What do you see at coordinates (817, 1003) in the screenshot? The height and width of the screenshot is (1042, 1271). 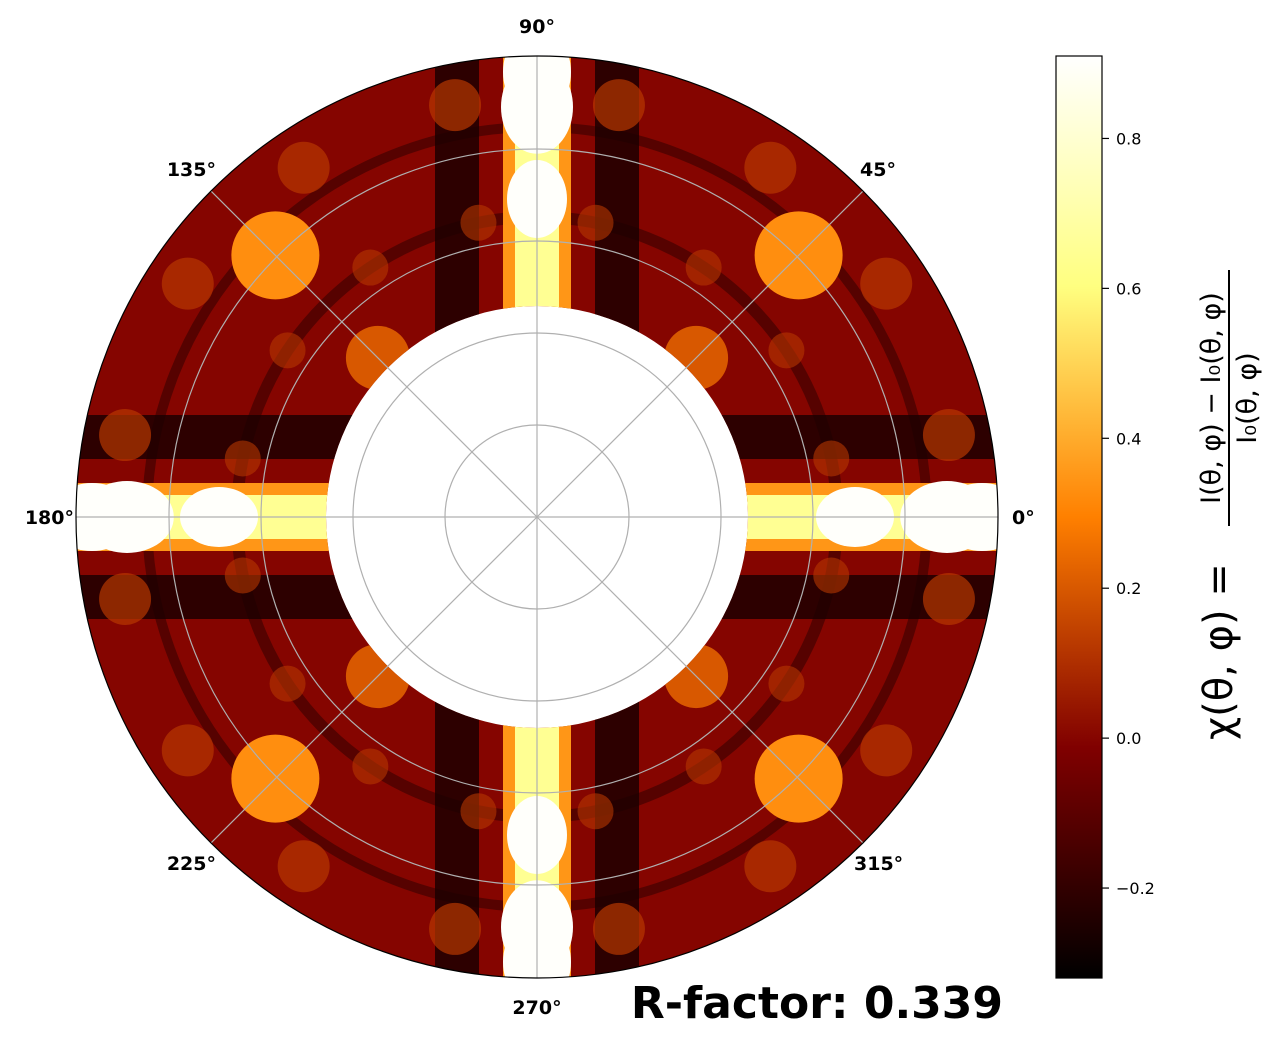 I see `r-factor-annotation: R-factor: 0.339` at bounding box center [817, 1003].